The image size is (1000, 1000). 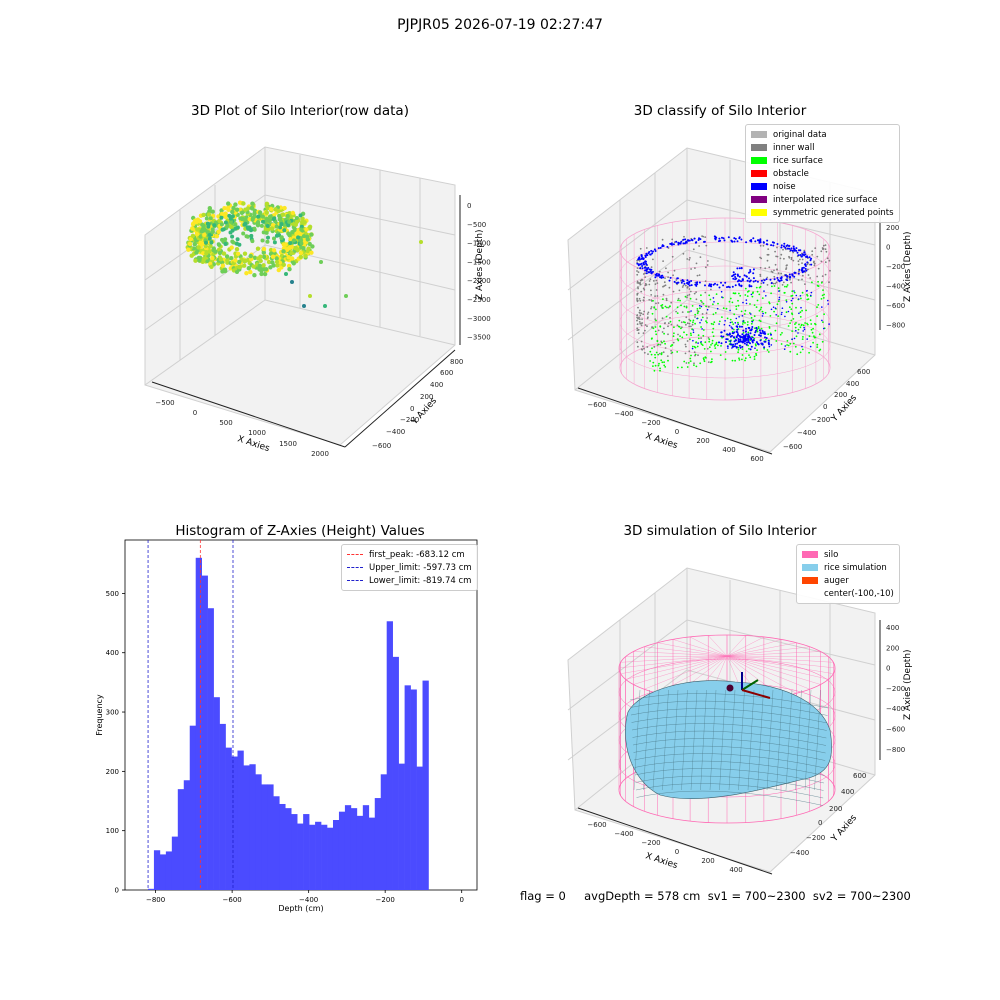 I want to click on histogram-xtick-label: −400, so click(x=308, y=900).